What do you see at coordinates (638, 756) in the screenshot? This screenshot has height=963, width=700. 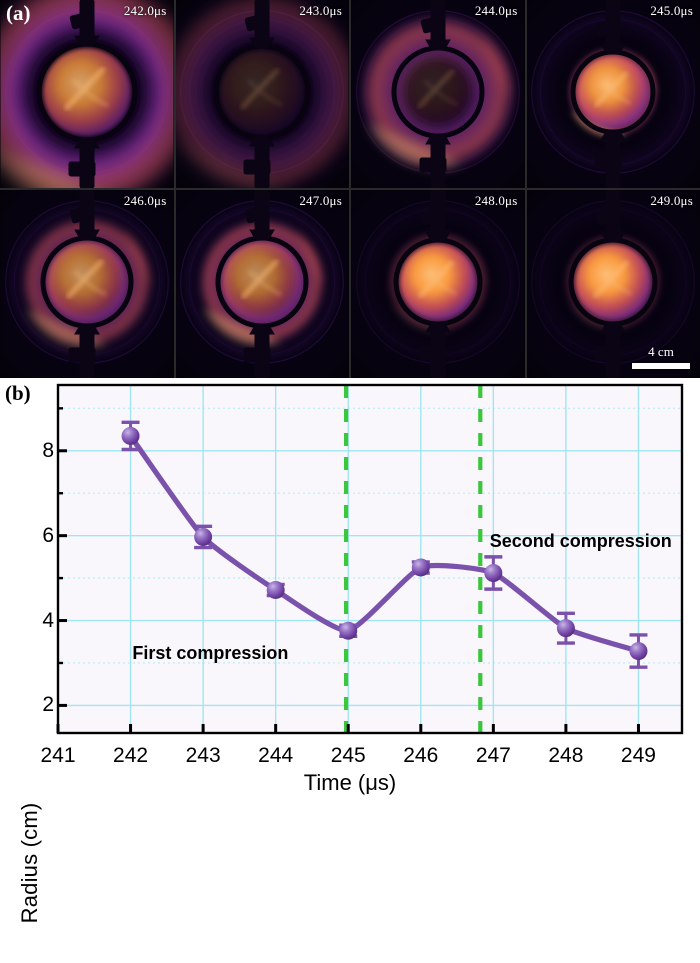 I see `x-tick-label: 249` at bounding box center [638, 756].